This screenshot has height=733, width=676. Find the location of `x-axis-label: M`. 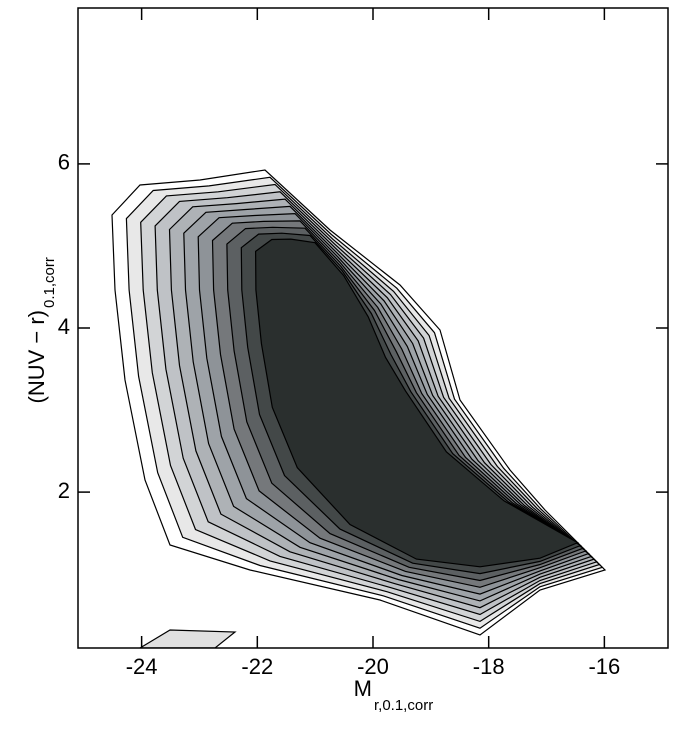

x-axis-label: M is located at coordinates (363, 688).